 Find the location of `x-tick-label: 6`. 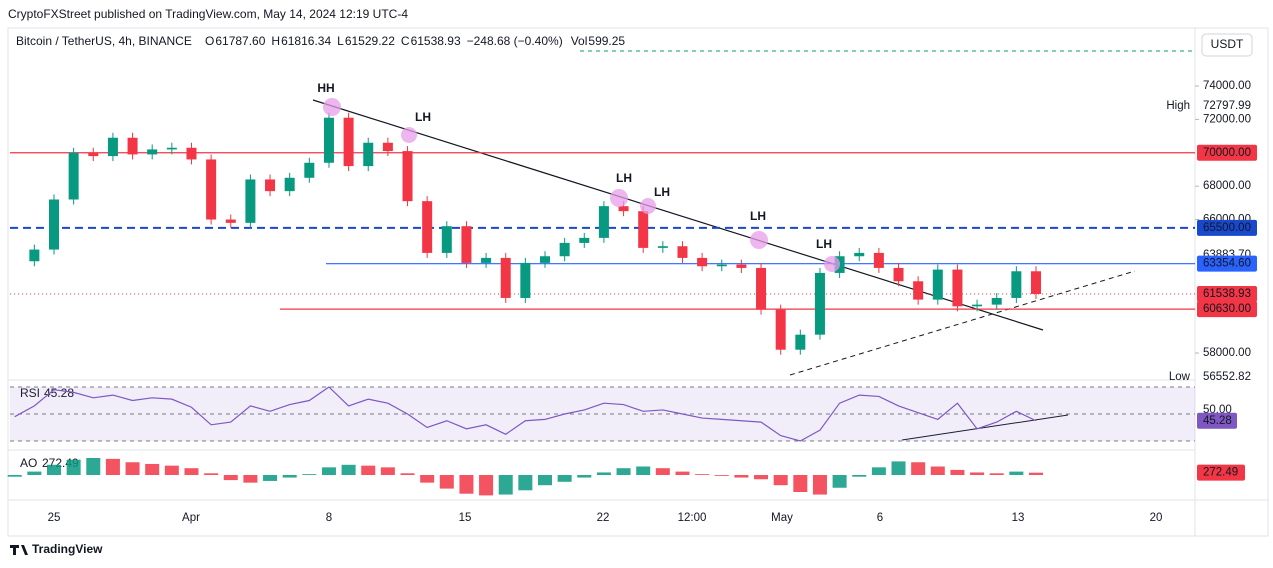

x-tick-label: 6 is located at coordinates (880, 518).